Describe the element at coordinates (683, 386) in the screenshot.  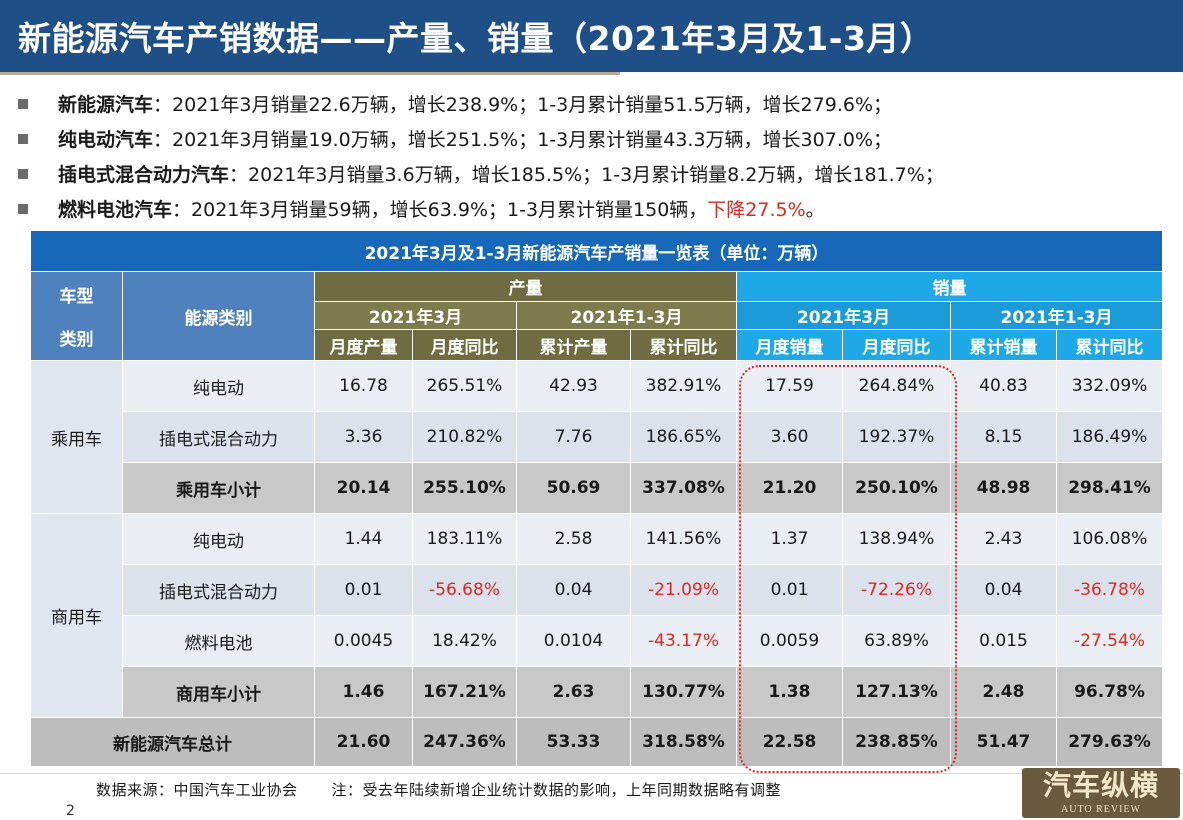
I see `data-cell: 382.91%` at that location.